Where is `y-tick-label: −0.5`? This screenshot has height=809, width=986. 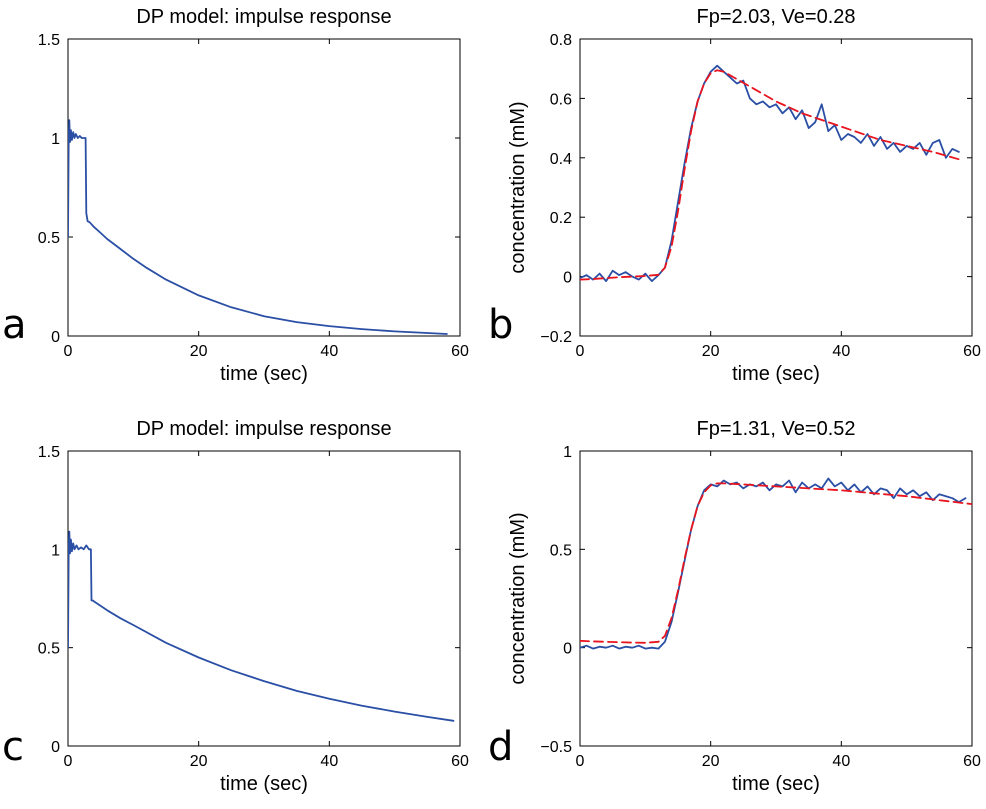
y-tick-label: −0.5 is located at coordinates (556, 747).